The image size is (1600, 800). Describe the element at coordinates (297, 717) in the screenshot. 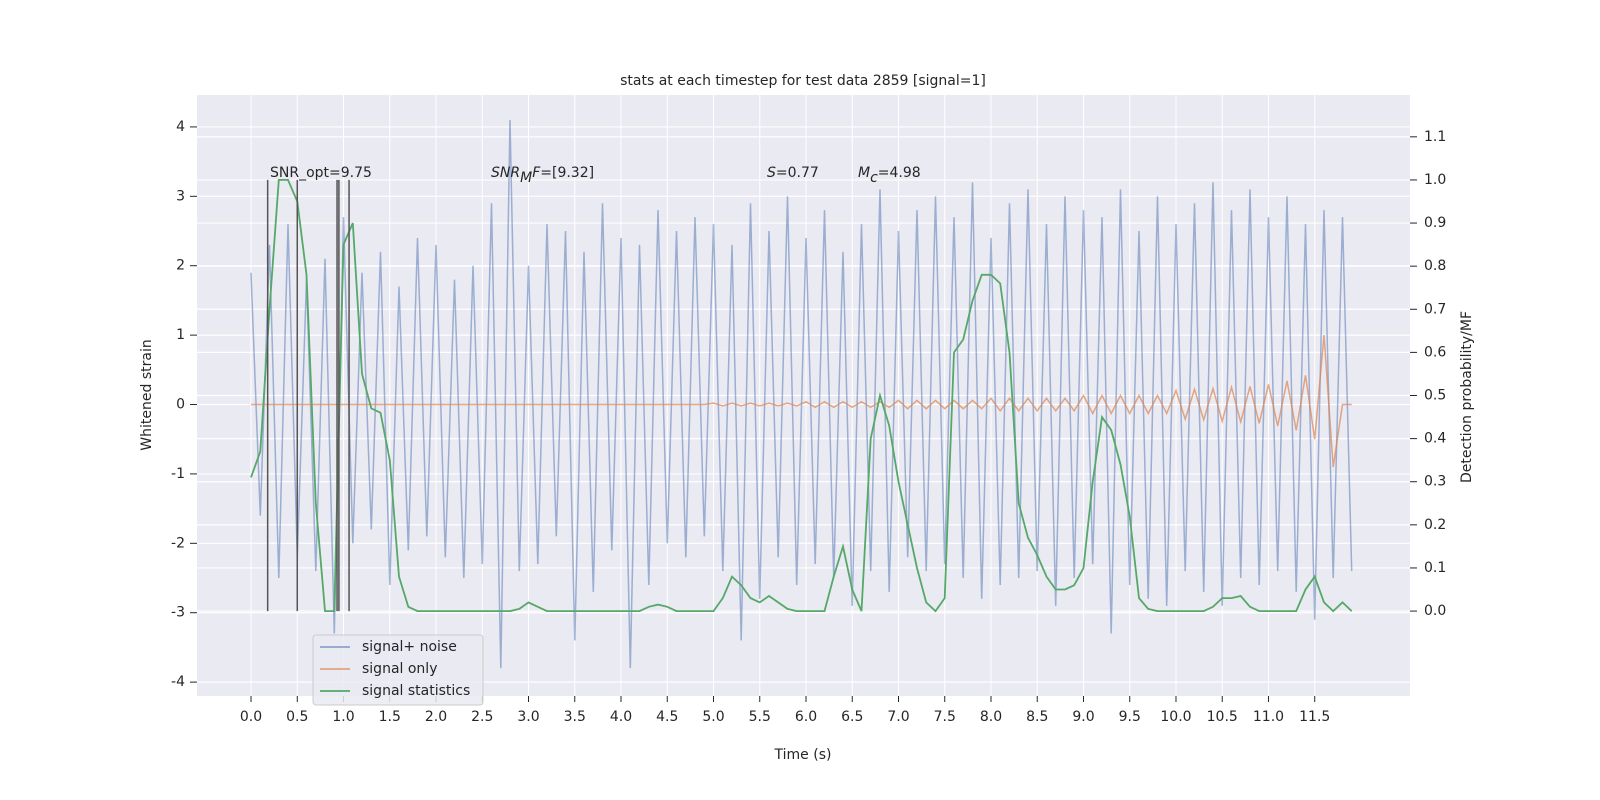

I see `x-tick-label: 0.5` at that location.